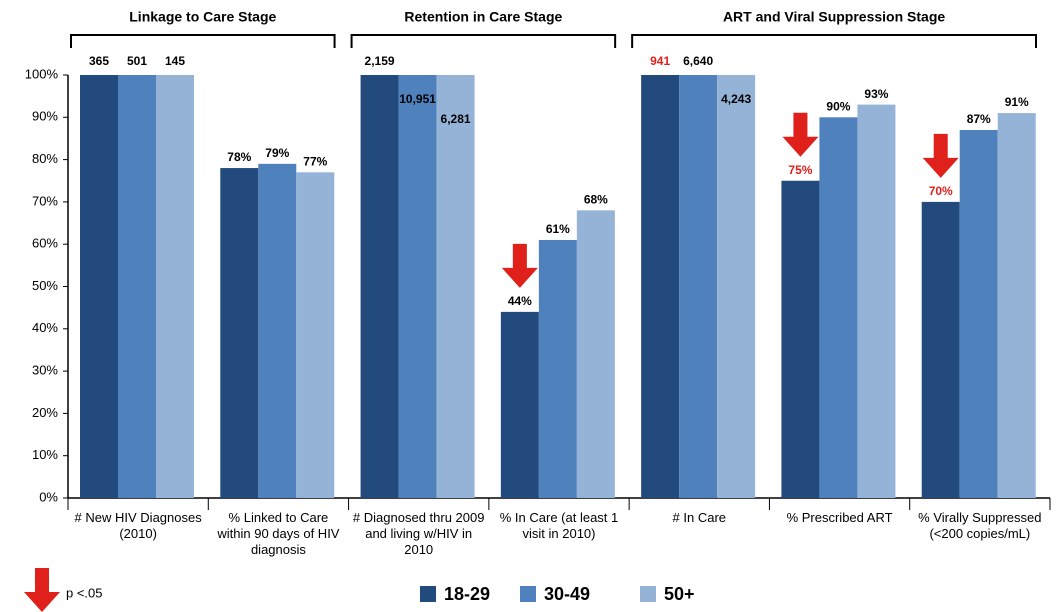 The height and width of the screenshot is (612, 1058). Describe the element at coordinates (45, 327) in the screenshot. I see `y-tick-label: 40%` at that location.